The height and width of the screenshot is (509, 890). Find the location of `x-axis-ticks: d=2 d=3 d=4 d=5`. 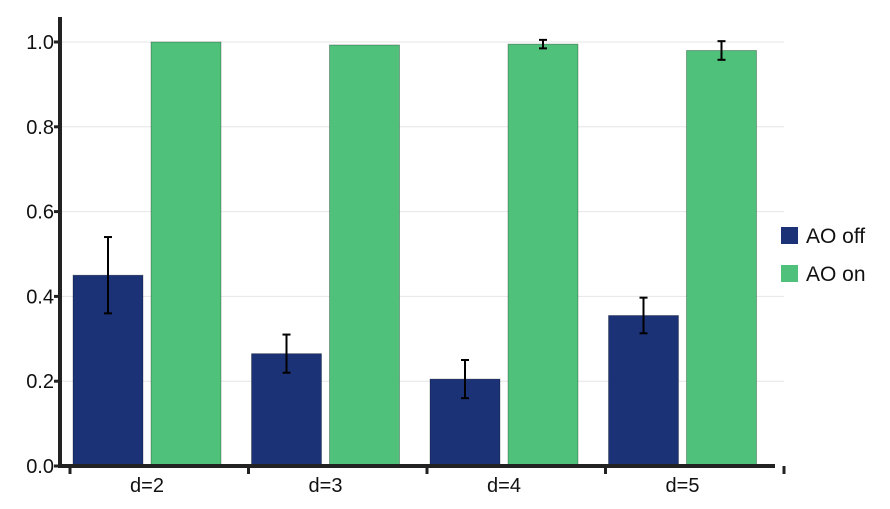

x-axis-ticks: d=2 d=3 d=4 d=5 is located at coordinates (427, 481).